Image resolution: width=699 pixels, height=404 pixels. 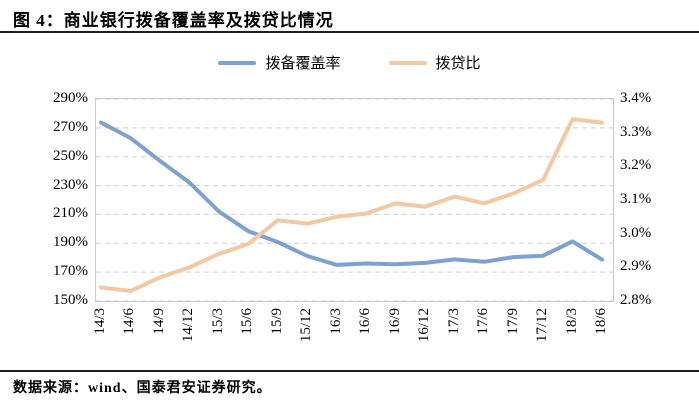 I want to click on coverage-line-swatch, so click(x=237, y=62).